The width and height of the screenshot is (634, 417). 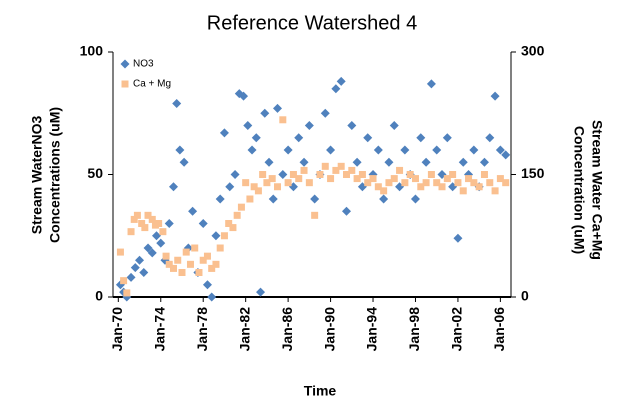 What do you see at coordinates (92, 51) in the screenshot?
I see `y-tick-label: 100` at bounding box center [92, 51].